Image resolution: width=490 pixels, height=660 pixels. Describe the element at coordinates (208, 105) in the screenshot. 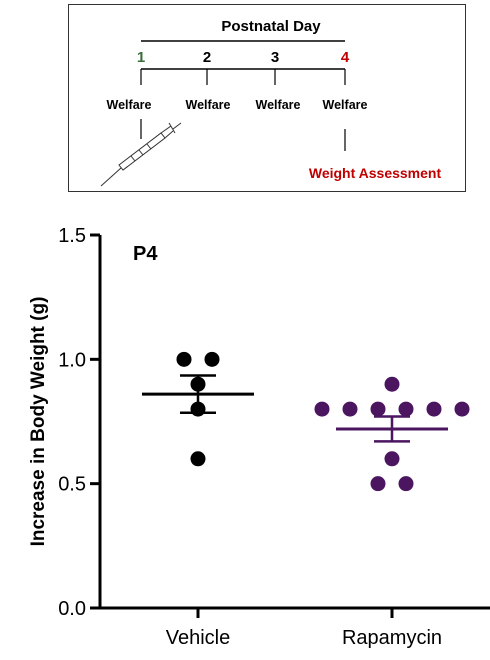

I see `timeline-event-2: Welfare` at that location.